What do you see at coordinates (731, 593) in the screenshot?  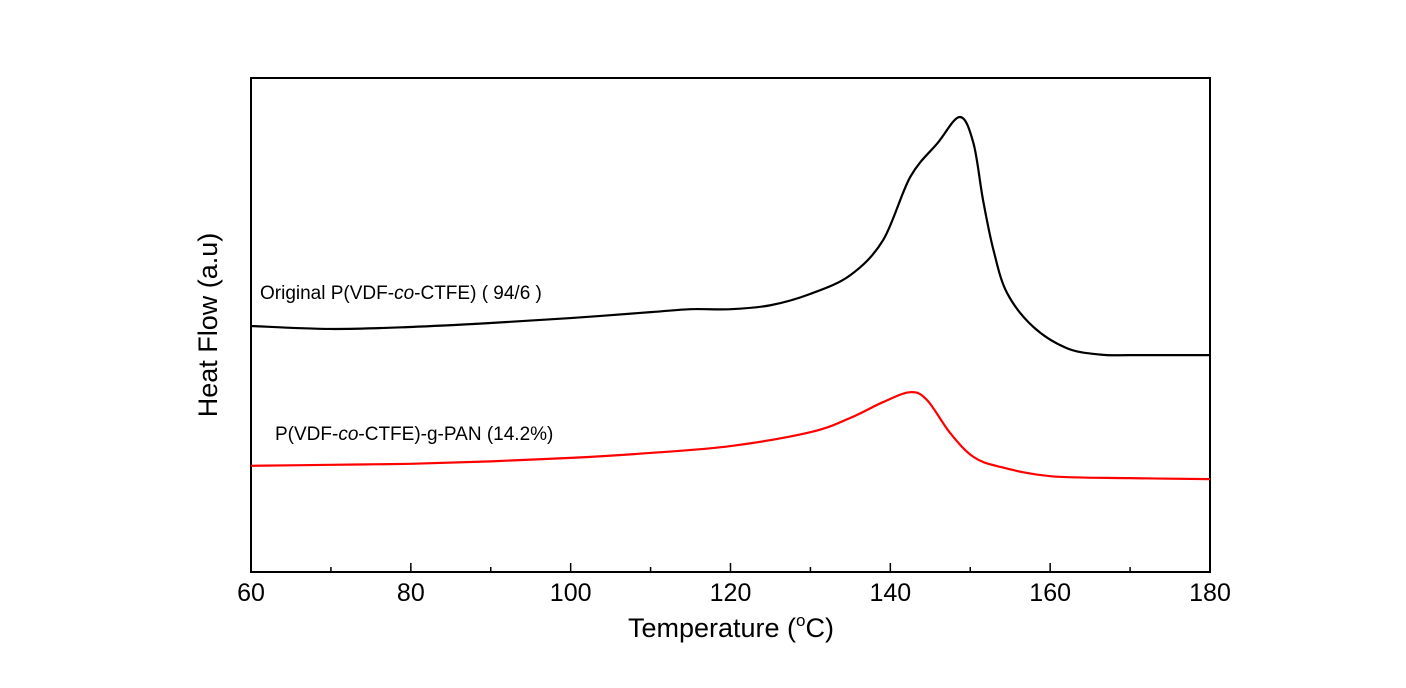 I see `x-tick-label: 120` at bounding box center [731, 593].